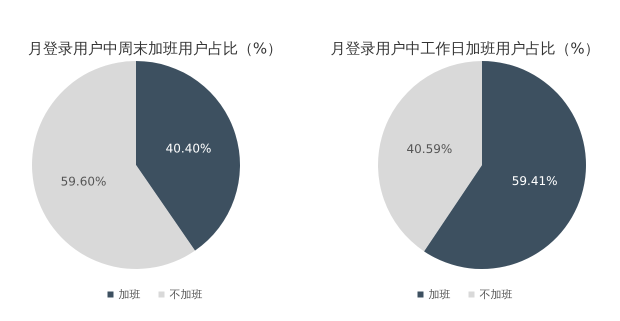 This screenshot has width=620, height=321. I want to click on chart-title: 月登录用户中周末加班用户占比（%）, so click(155, 49).